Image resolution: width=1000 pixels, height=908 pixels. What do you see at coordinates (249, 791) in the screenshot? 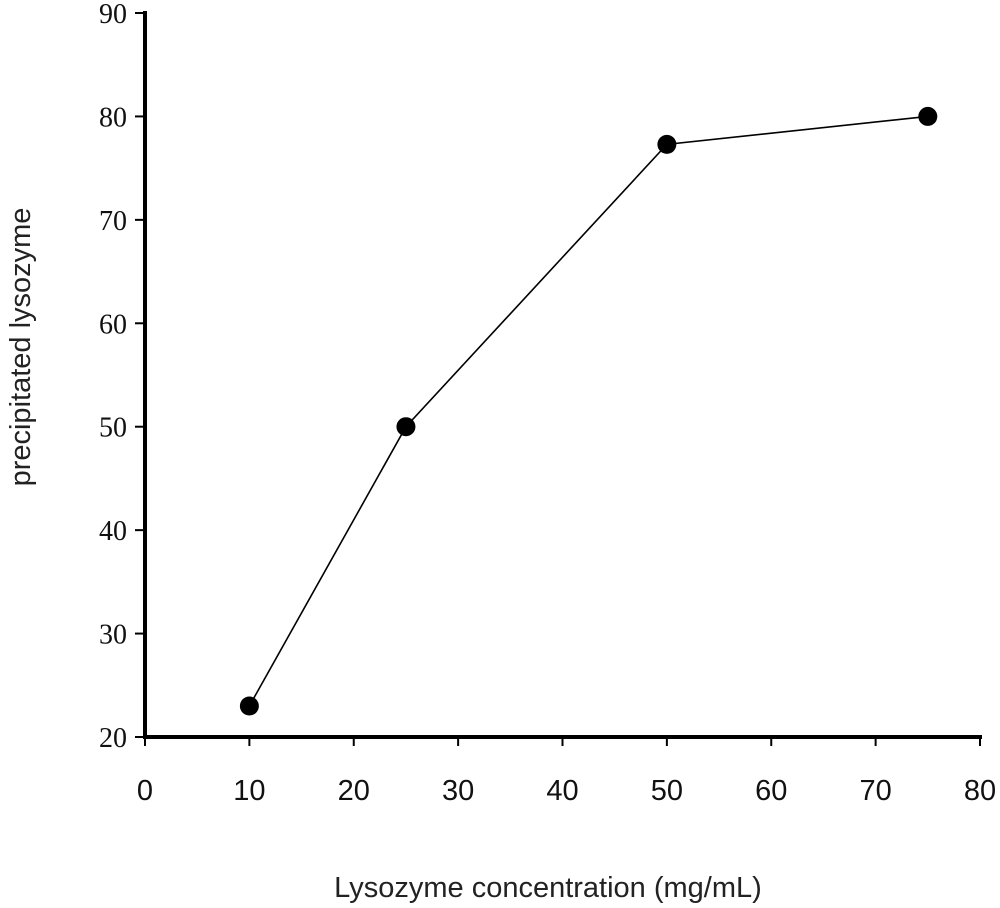
I see `x-tick-label: 10` at bounding box center [249, 791].